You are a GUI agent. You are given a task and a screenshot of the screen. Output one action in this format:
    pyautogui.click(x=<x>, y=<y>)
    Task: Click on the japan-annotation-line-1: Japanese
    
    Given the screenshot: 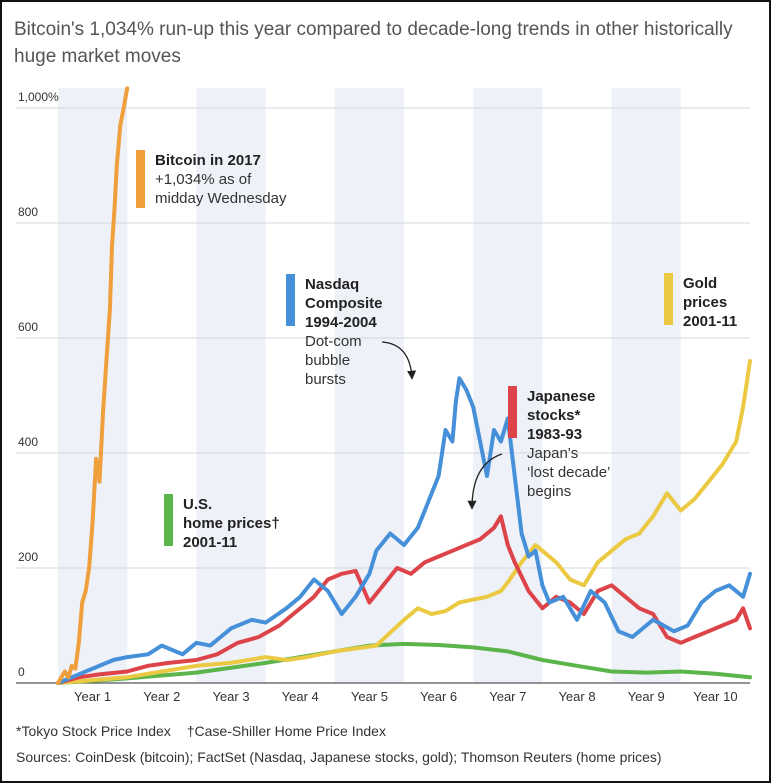 What is the action you would take?
    pyautogui.click(x=561, y=396)
    